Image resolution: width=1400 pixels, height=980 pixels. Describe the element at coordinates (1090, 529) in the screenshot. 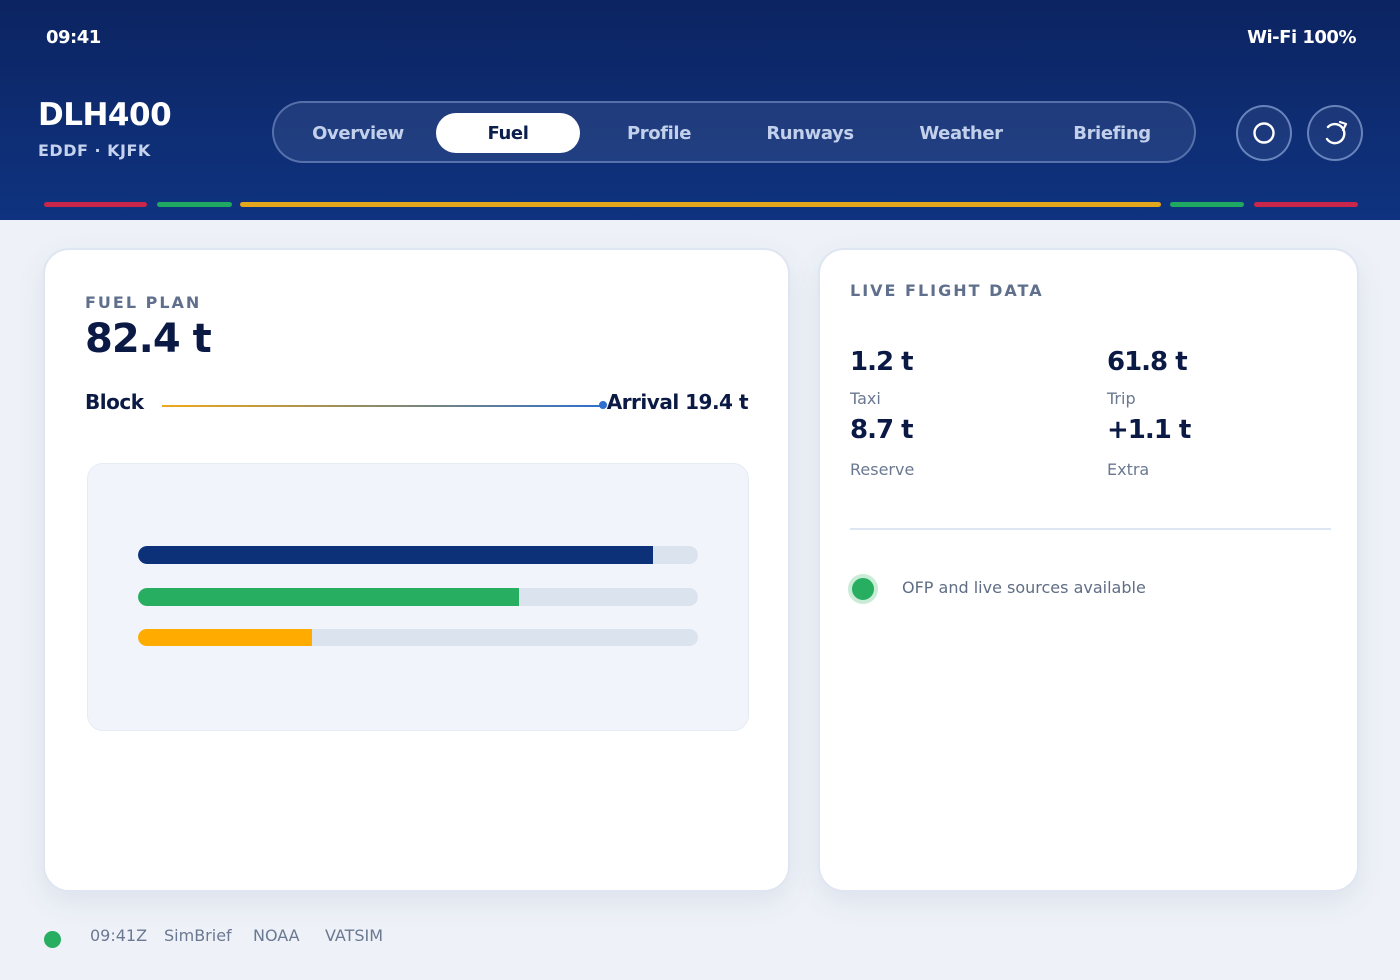

I see `divider` at that location.